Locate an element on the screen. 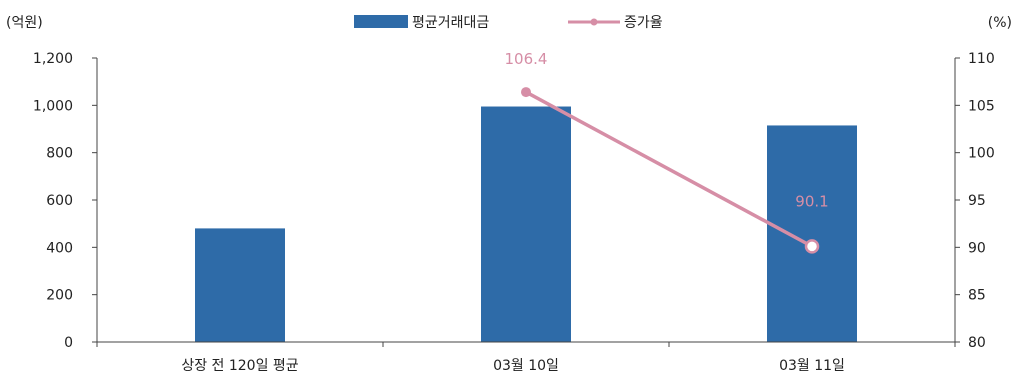  right-tick-label: 80 is located at coordinates (977, 343).